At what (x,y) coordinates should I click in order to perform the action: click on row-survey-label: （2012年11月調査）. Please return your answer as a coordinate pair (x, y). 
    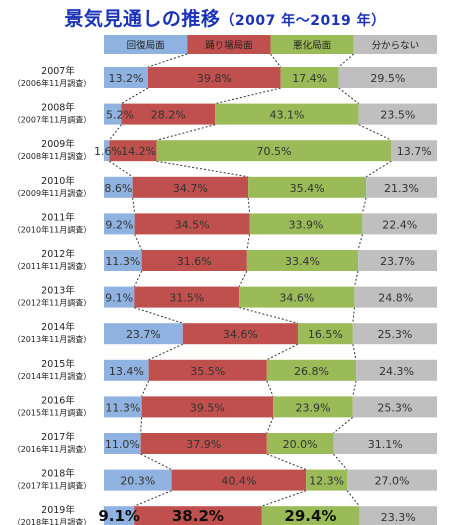
    Looking at the image, I should click on (52, 303).